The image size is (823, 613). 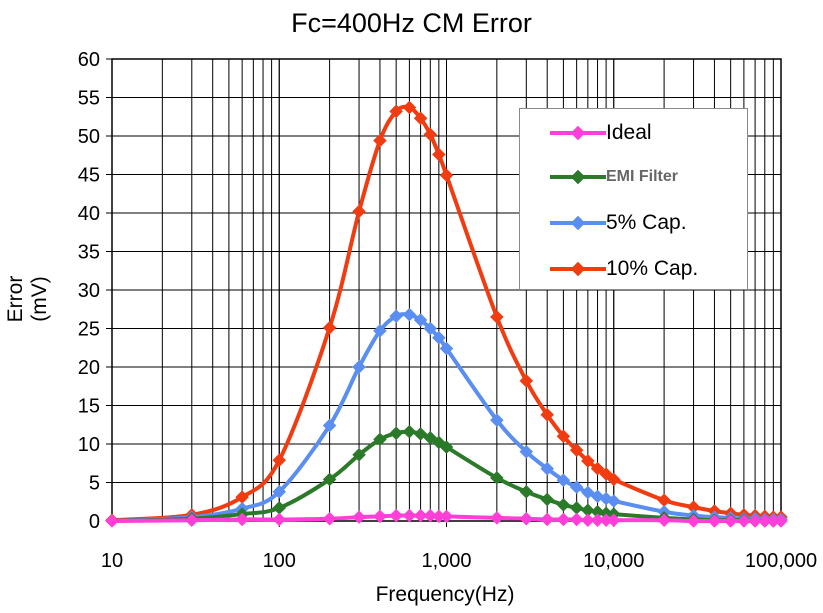 I want to click on legend-item-5pct-cap: 5% Cap., so click(x=633, y=223).